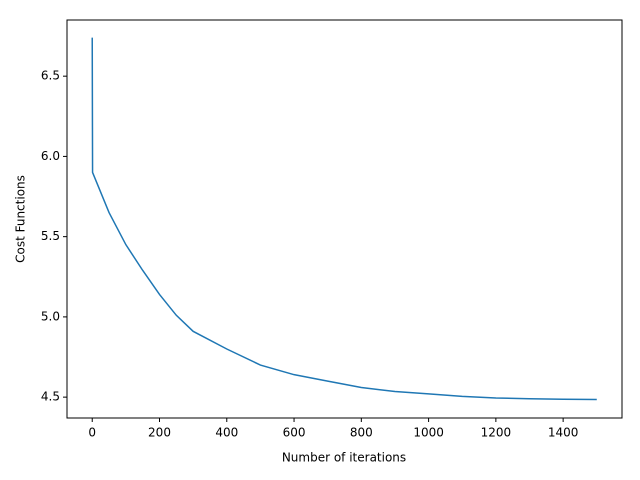 The height and width of the screenshot is (480, 640). I want to click on x-tick-label: 0, so click(92, 433).